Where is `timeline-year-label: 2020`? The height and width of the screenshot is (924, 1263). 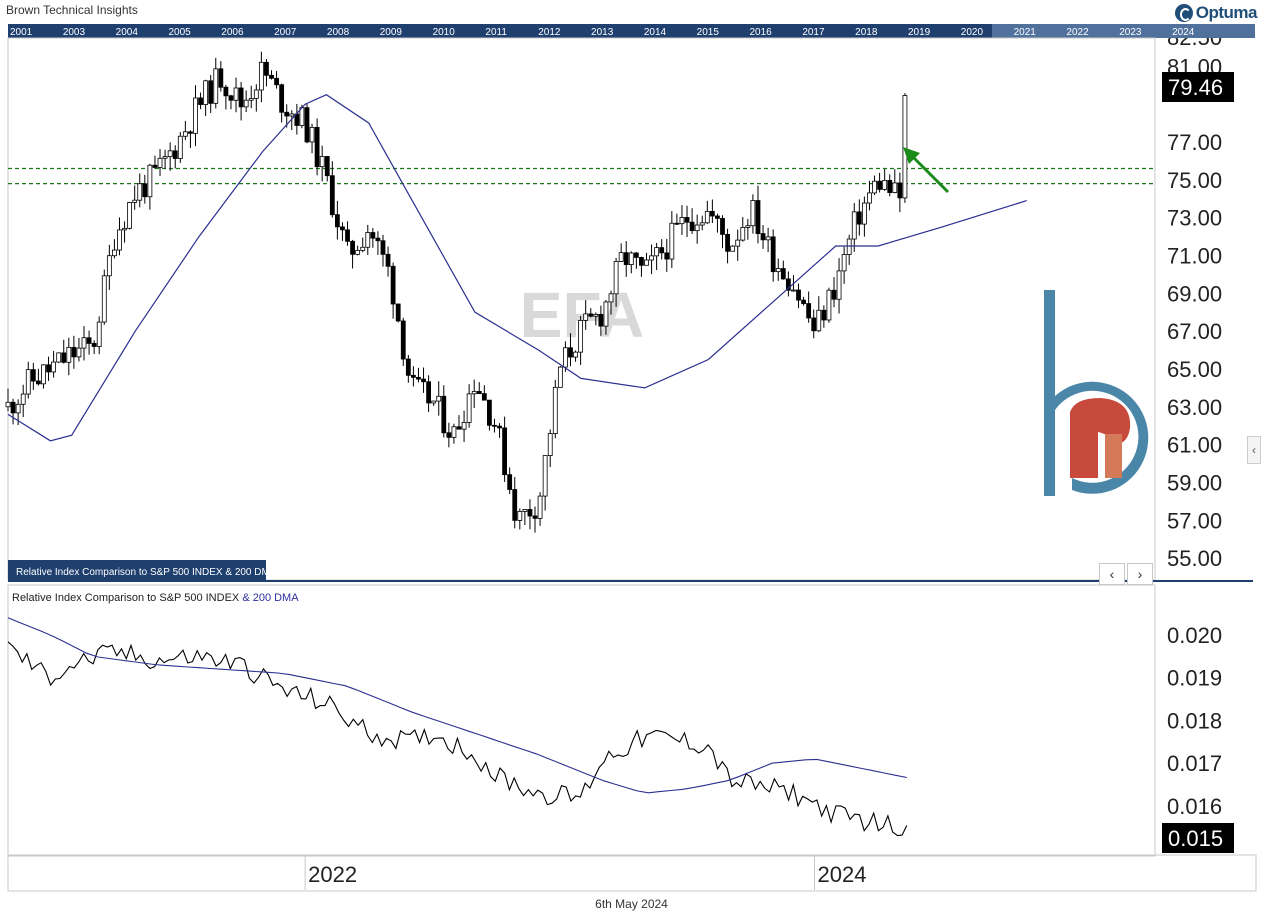 timeline-year-label: 2020 is located at coordinates (972, 32).